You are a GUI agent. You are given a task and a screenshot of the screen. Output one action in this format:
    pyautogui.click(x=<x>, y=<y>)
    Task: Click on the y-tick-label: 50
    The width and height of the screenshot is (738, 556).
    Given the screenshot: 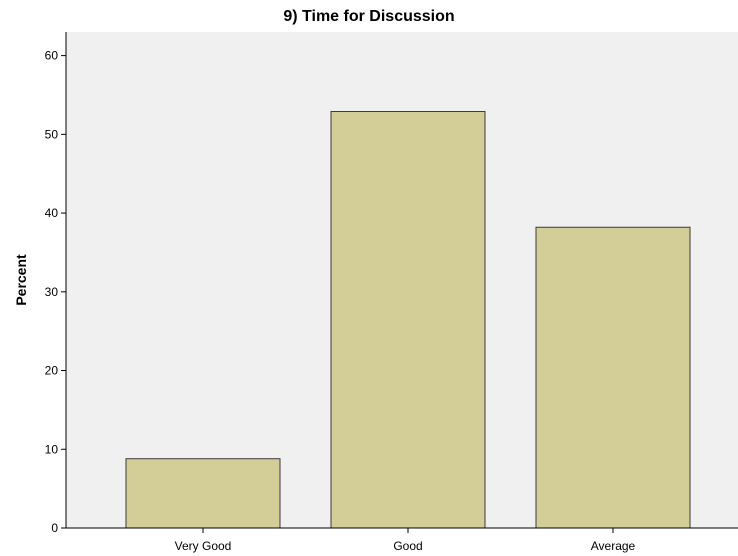 What is the action you would take?
    pyautogui.click(x=52, y=134)
    